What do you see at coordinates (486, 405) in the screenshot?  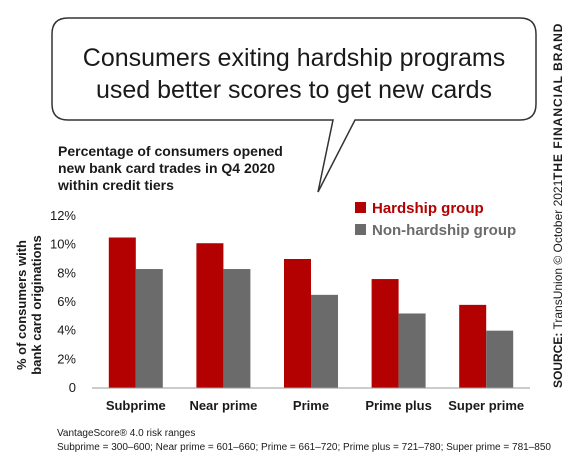 I see `category-label: Super prime` at bounding box center [486, 405].